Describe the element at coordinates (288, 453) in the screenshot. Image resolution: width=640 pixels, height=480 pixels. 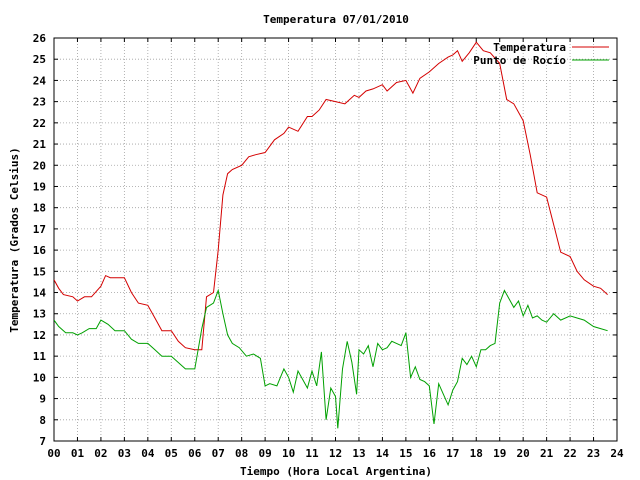
I see `x-tick-label: 10` at that location.